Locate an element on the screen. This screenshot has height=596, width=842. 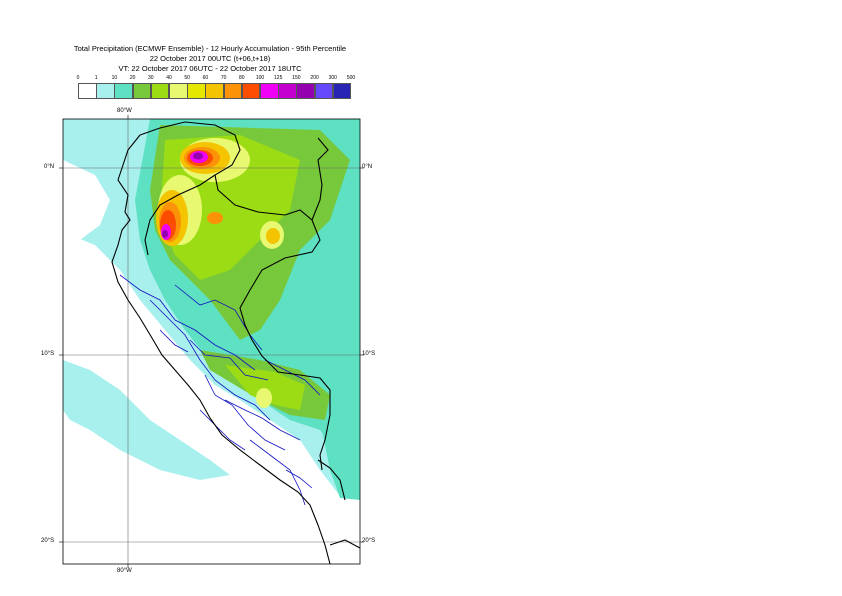
white-ocean-patch is located at coordinates (86, 202).